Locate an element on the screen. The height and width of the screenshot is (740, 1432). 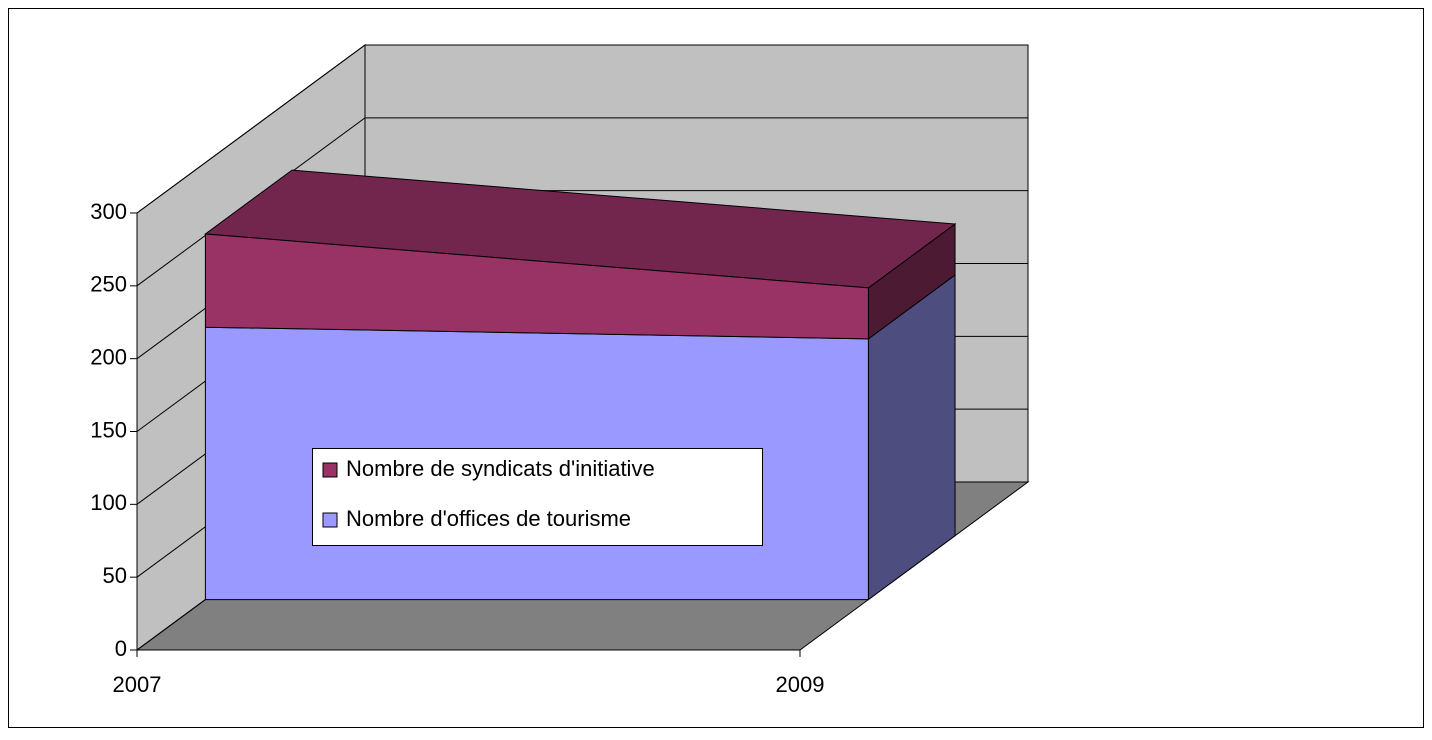
y-tick-label: 100 is located at coordinates (108, 502).